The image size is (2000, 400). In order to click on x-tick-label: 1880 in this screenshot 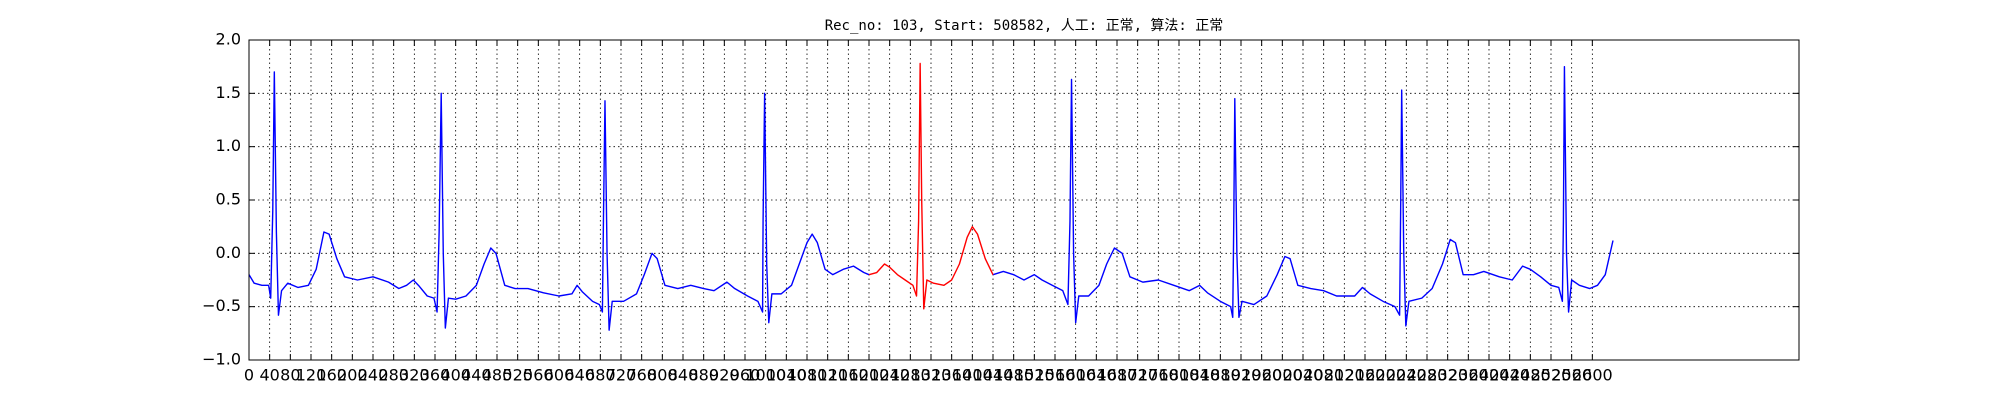, I will do `click(1220, 375)`.